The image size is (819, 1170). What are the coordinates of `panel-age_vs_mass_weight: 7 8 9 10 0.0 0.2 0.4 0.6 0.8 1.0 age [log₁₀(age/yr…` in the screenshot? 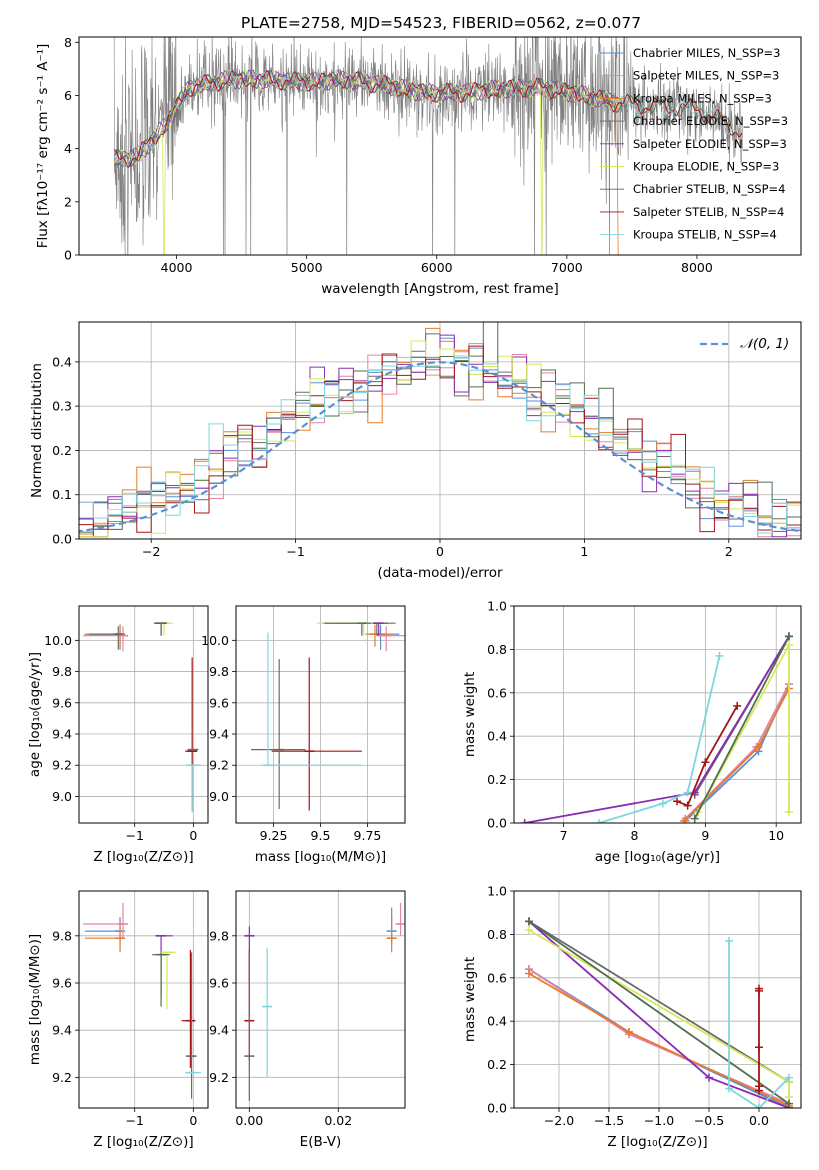 It's located at (632, 732).